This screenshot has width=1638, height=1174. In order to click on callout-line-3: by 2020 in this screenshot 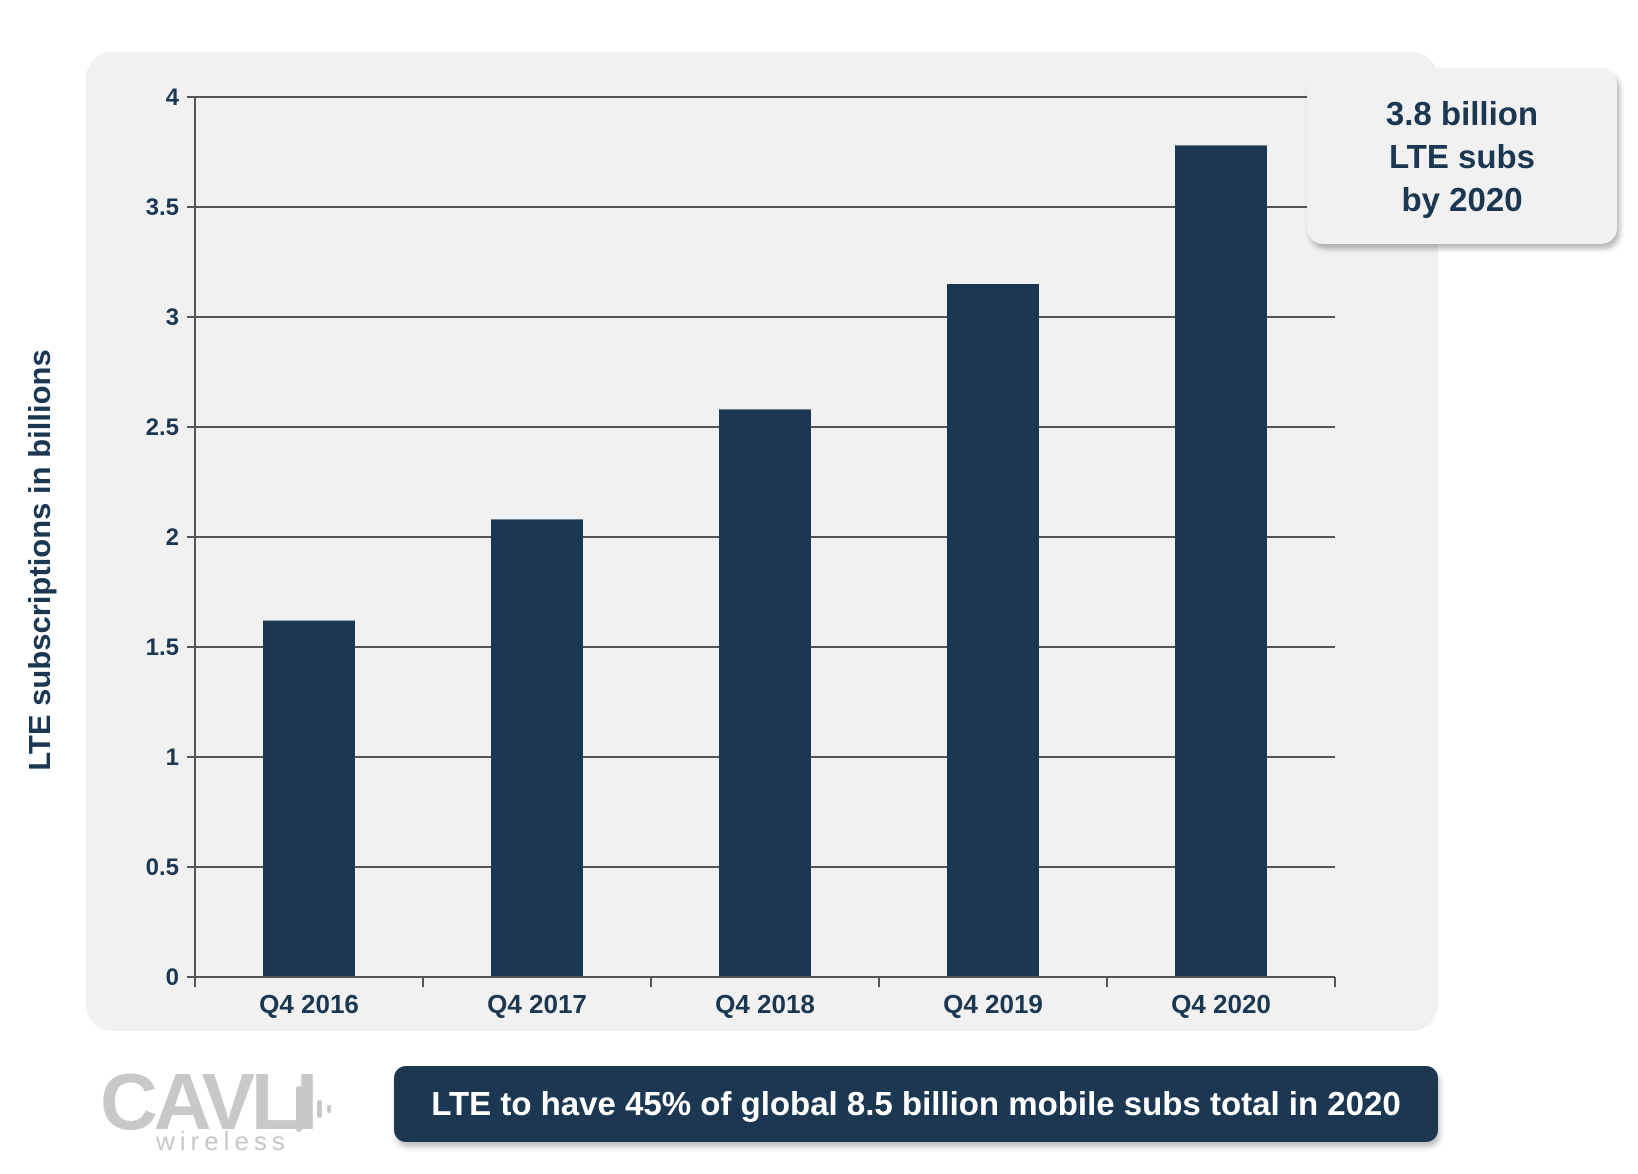, I will do `click(1462, 199)`.